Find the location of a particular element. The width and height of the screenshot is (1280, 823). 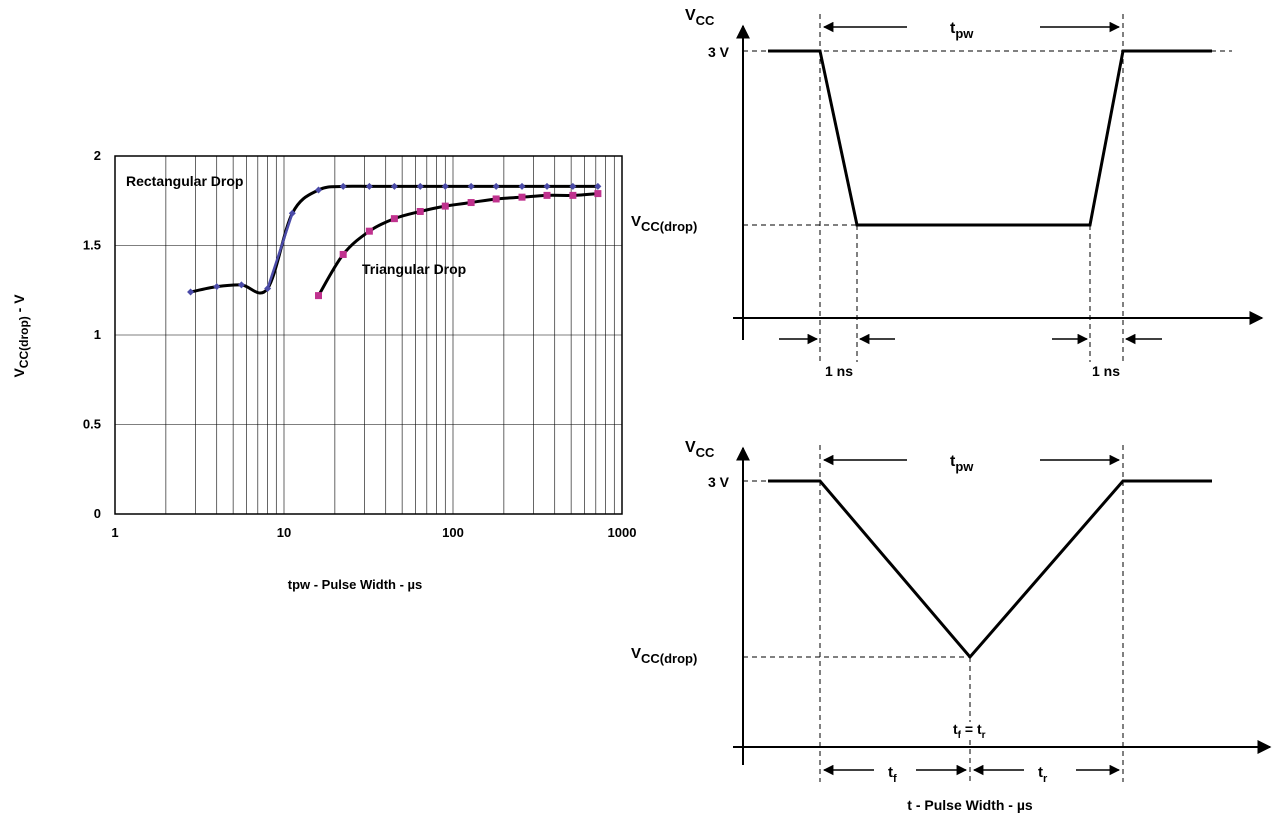

top-3v-label: 3 V is located at coordinates (719, 52).